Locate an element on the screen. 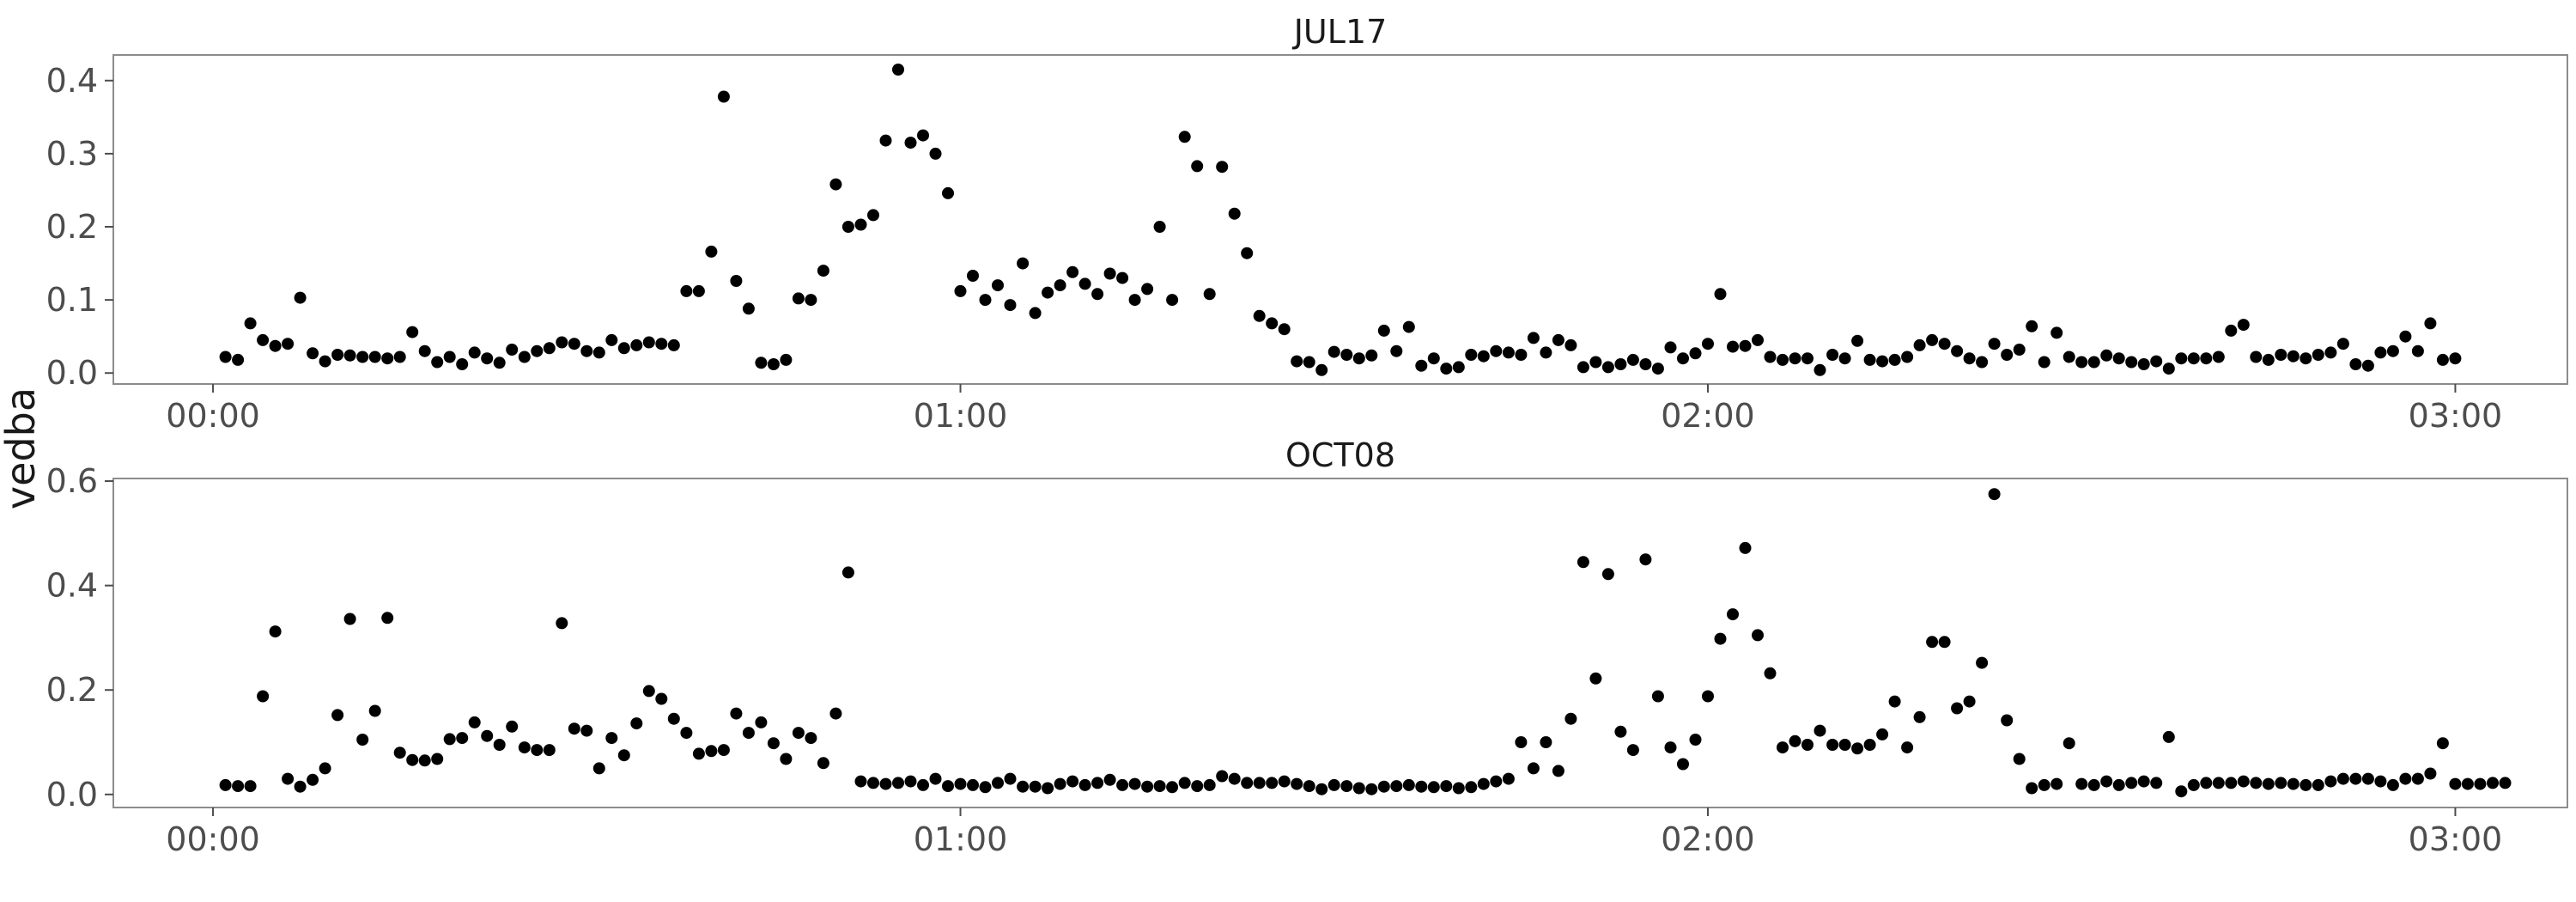 The height and width of the screenshot is (902, 2576). y-tick-label: 0.2 is located at coordinates (72, 227).